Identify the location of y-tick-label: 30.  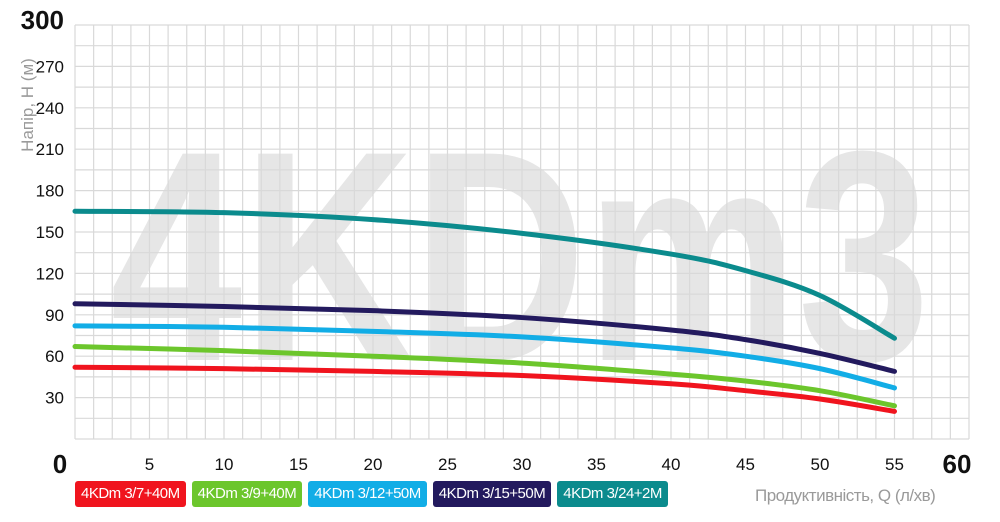
(54, 398).